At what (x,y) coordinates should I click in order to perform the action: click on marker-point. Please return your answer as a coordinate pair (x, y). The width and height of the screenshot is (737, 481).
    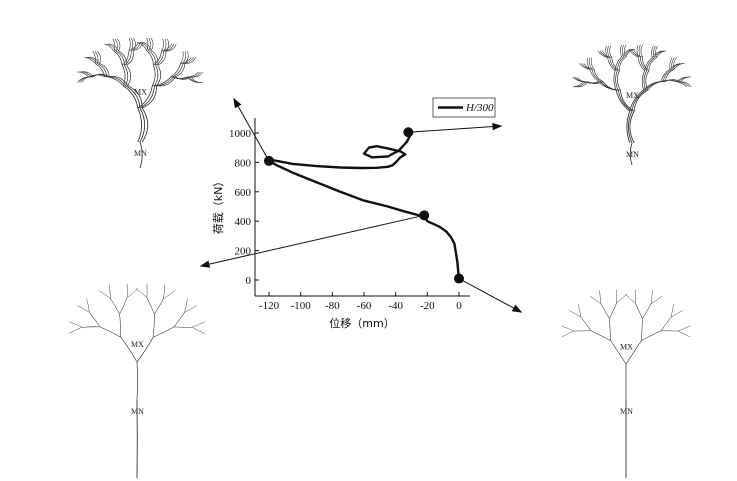
    Looking at the image, I should click on (269, 160).